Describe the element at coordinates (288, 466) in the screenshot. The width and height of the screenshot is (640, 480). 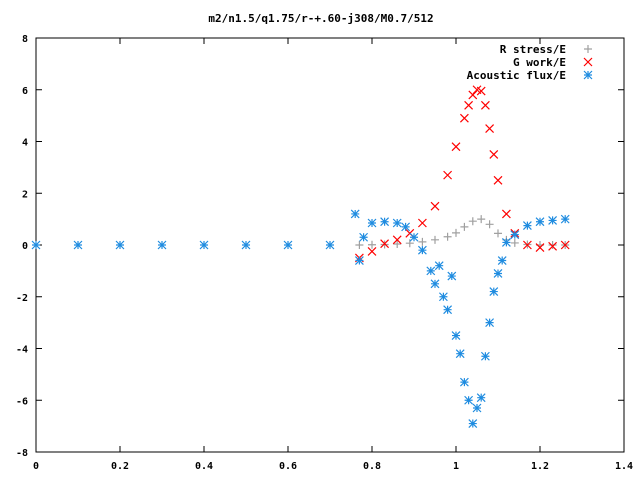
I see `x-tick-label: 0.6` at that location.